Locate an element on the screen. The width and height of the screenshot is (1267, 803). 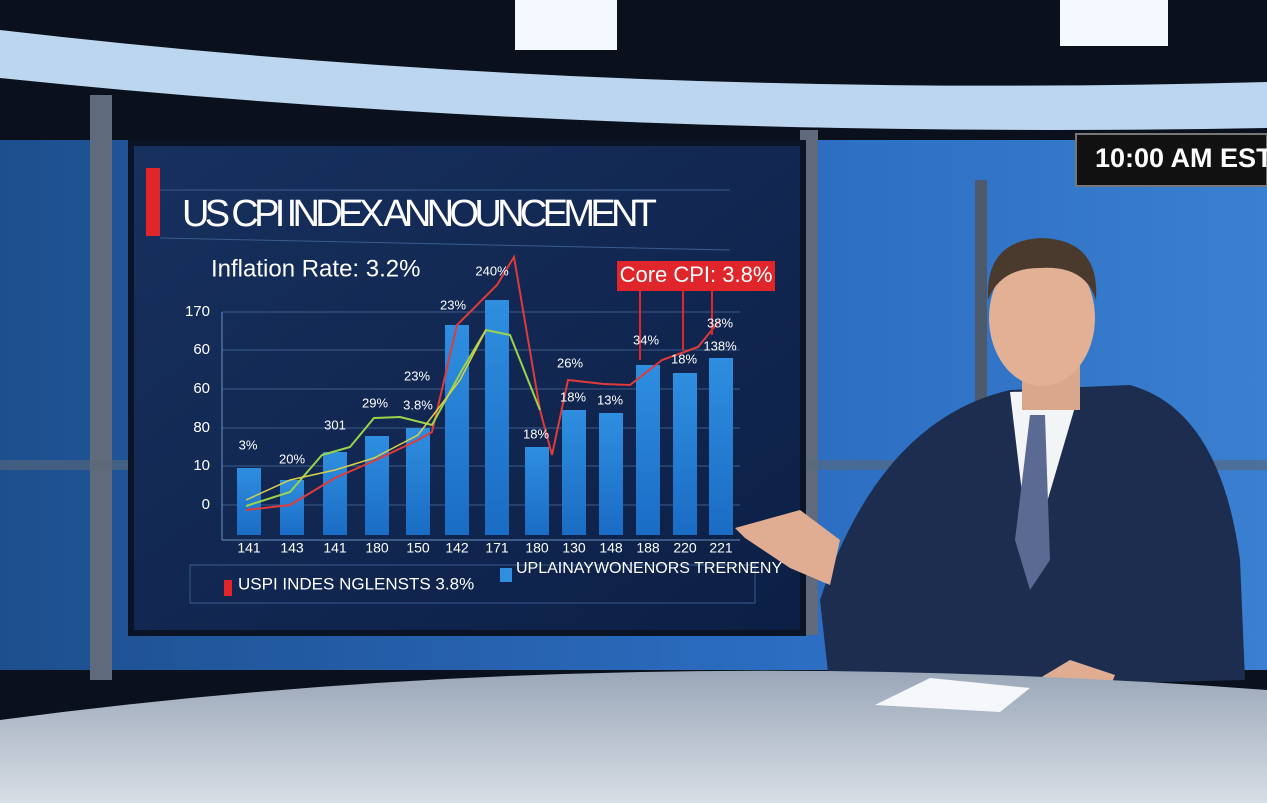
data-label: 29% is located at coordinates (375, 402).